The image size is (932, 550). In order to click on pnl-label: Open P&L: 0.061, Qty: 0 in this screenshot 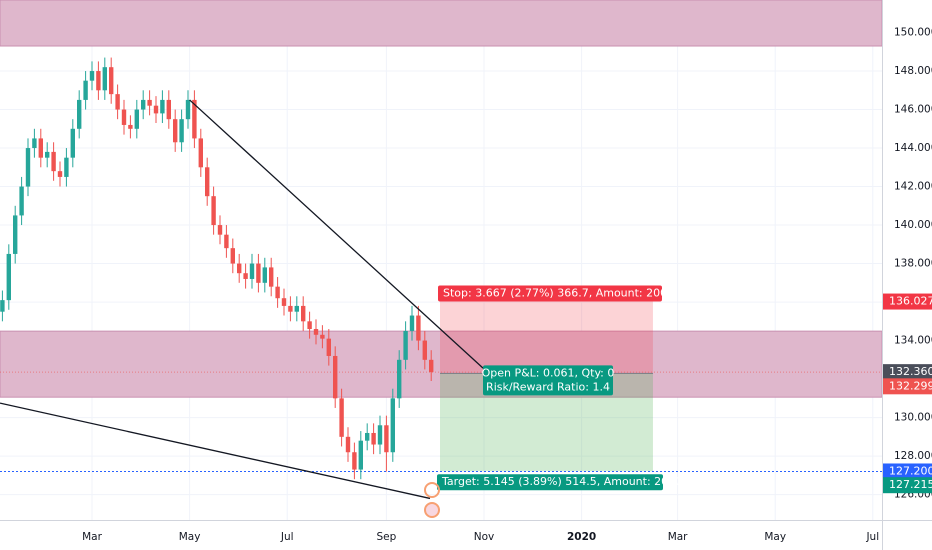, I will do `click(548, 372)`.